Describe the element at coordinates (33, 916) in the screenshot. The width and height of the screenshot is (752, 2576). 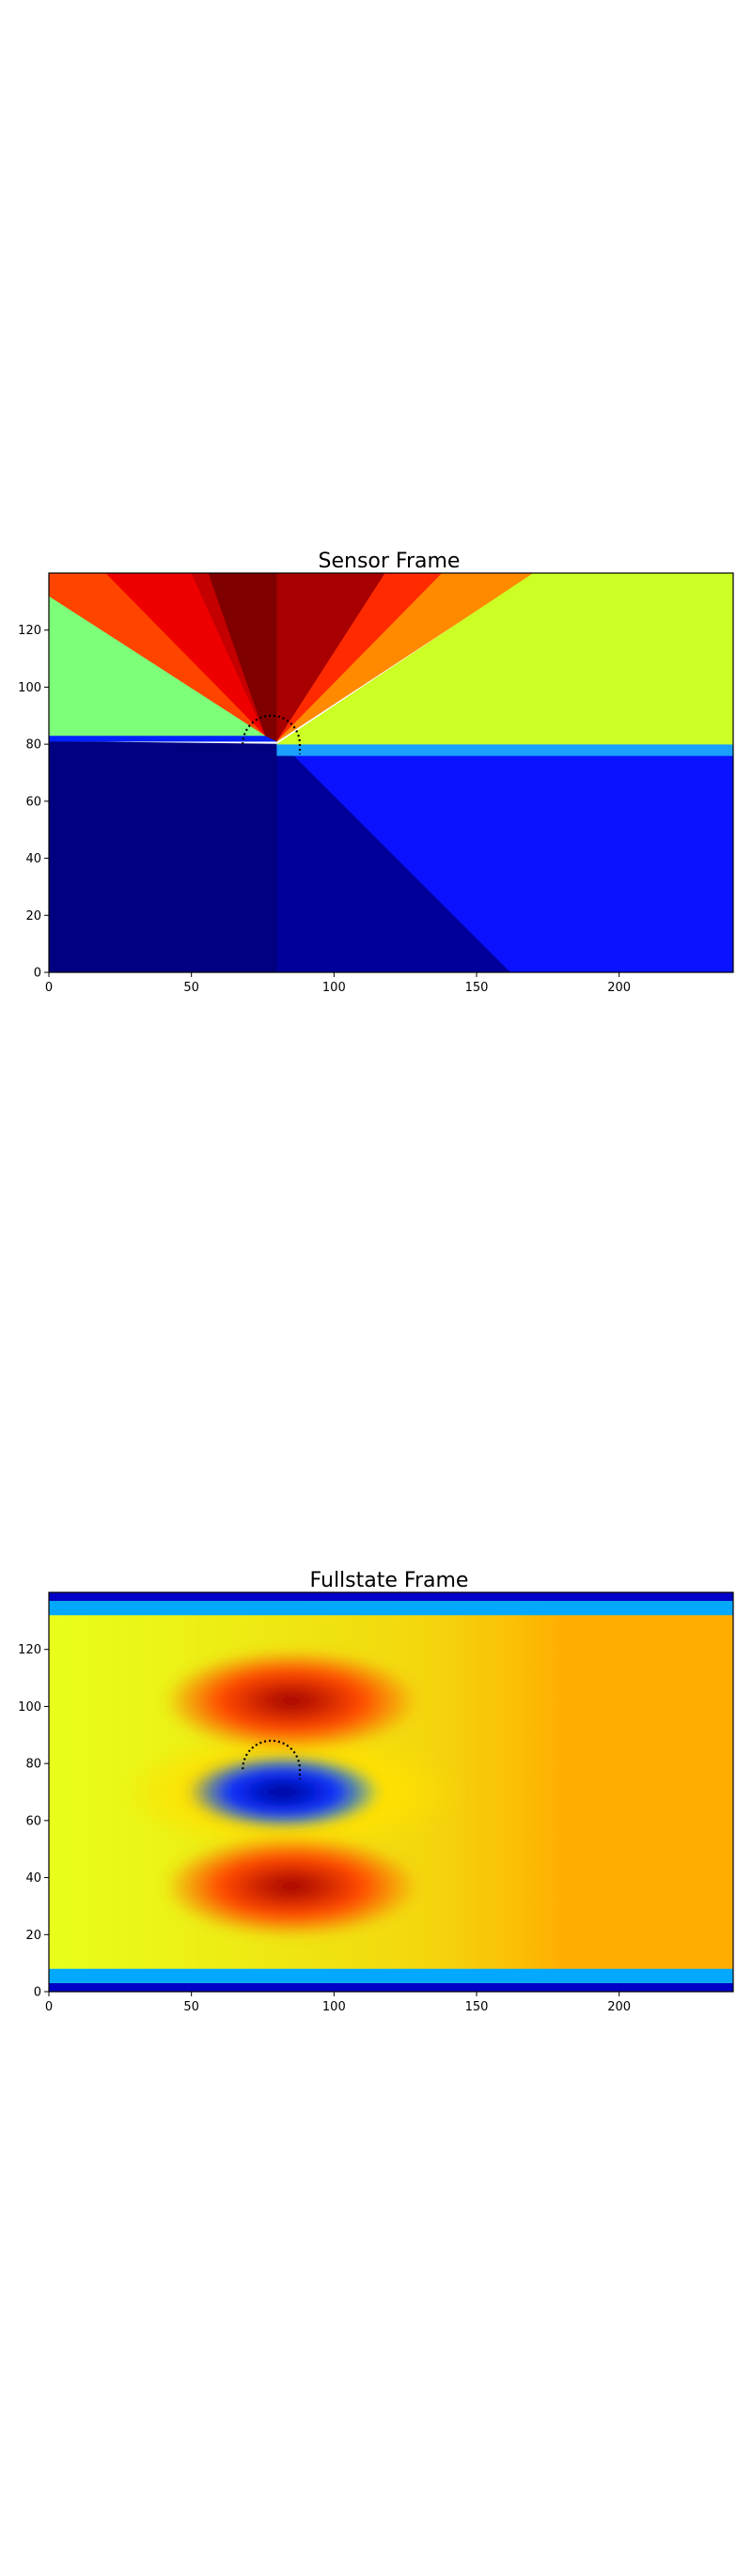
I see `sensor-frame-y-tick-label: 20` at that location.